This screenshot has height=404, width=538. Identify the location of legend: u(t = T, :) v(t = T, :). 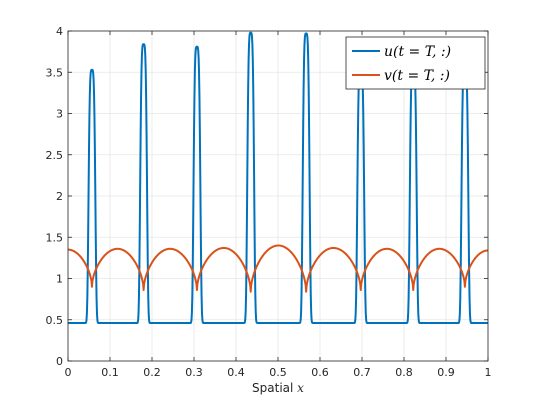
(415, 63).